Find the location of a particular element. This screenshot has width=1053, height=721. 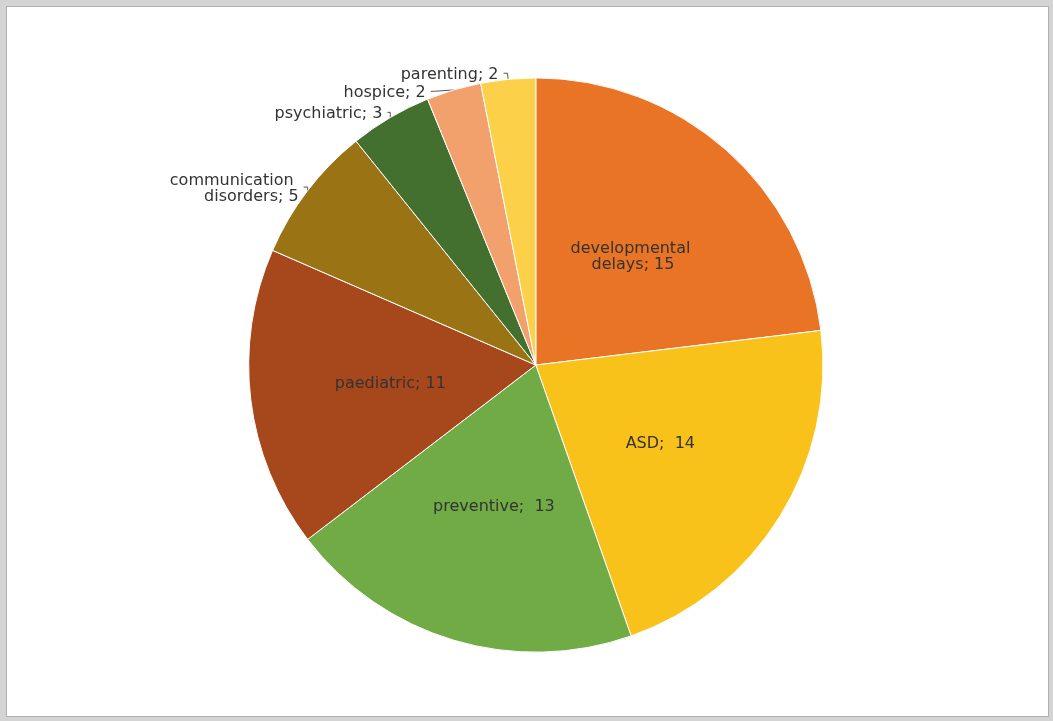

slice-label: paediatric; 11 is located at coordinates (390, 383).